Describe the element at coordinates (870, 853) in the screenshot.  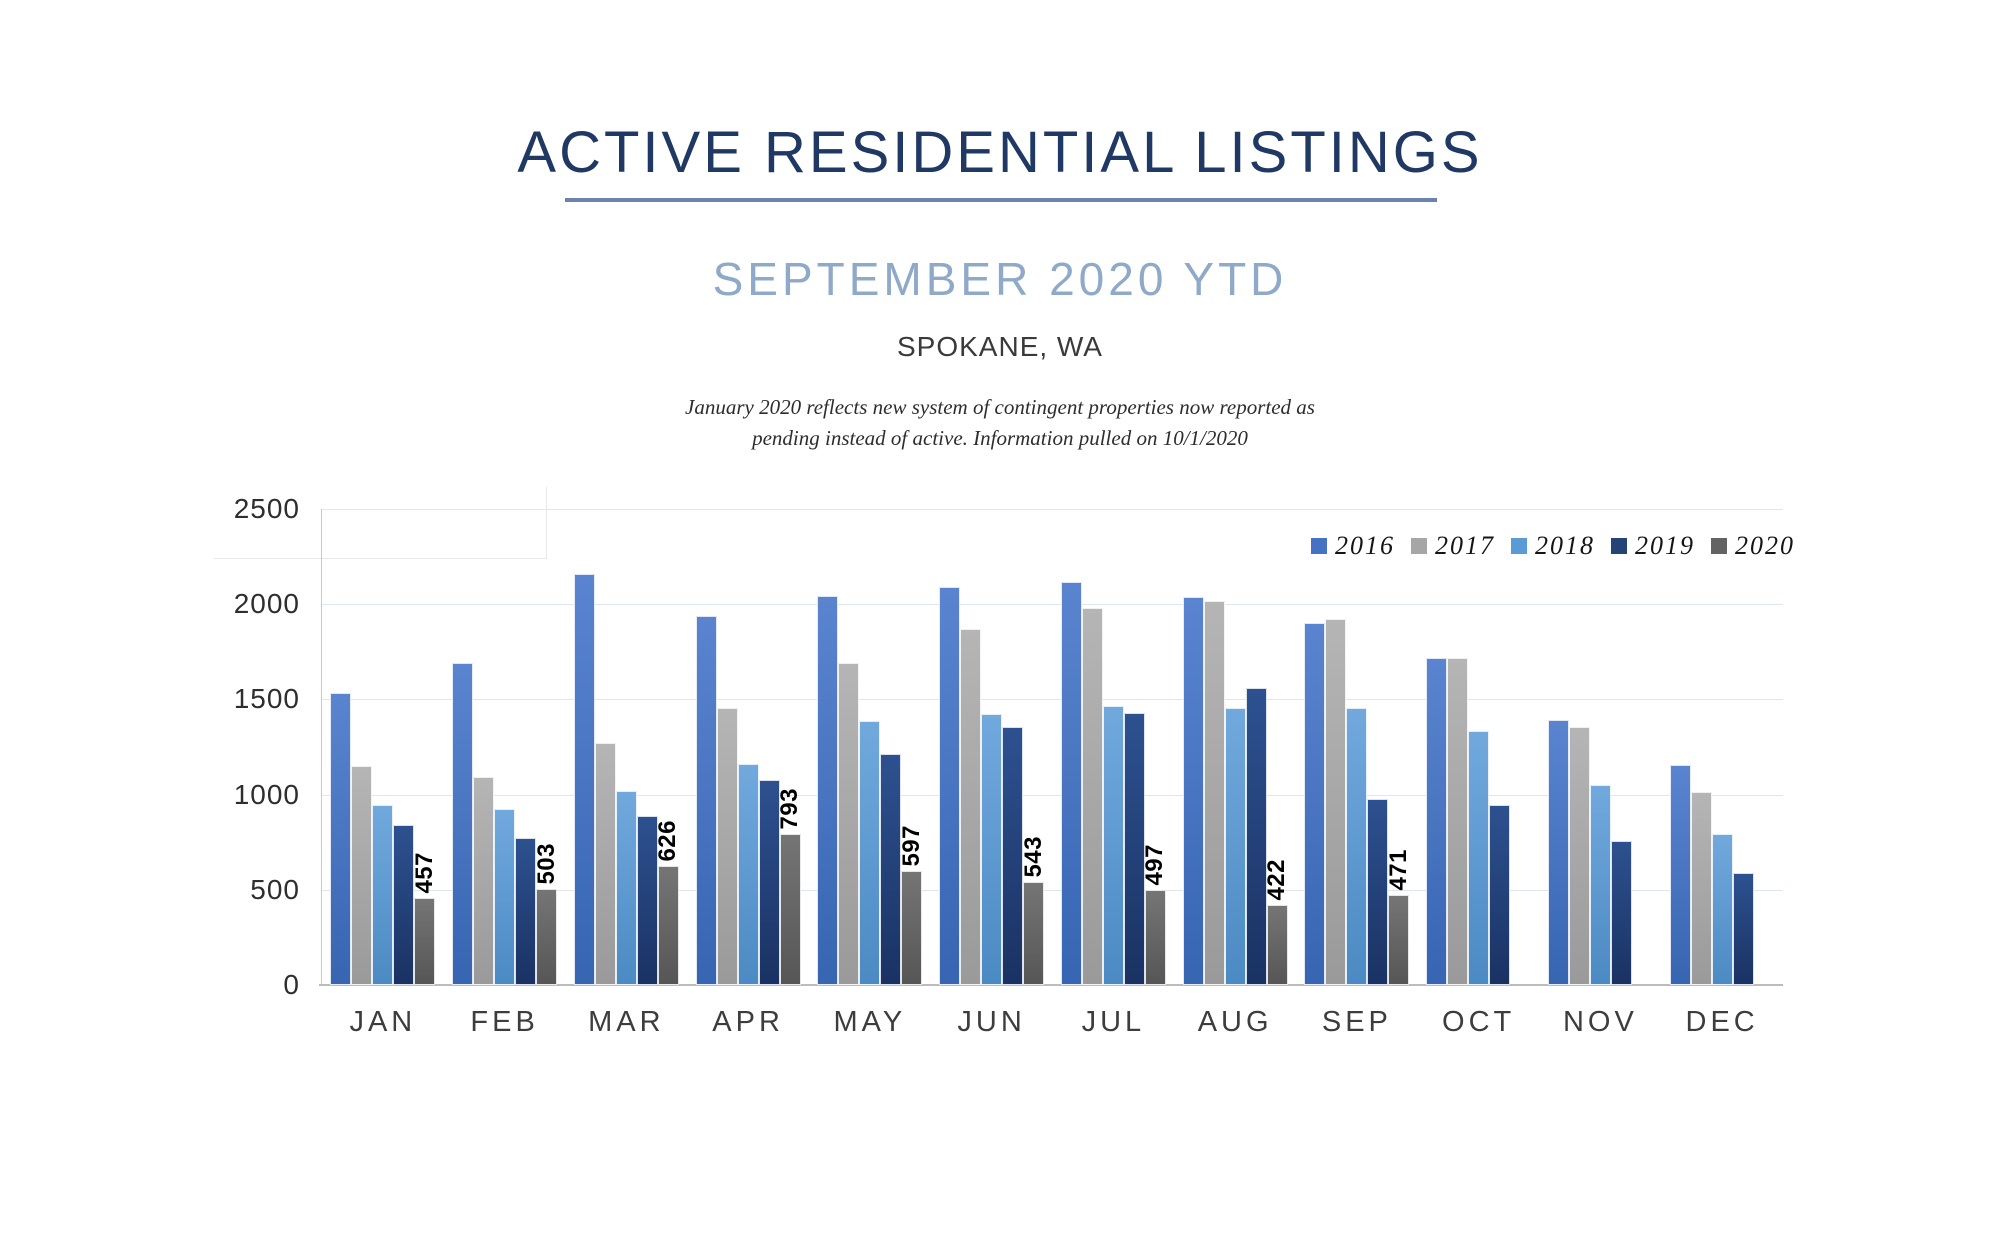
I see `bar-2018-may` at that location.